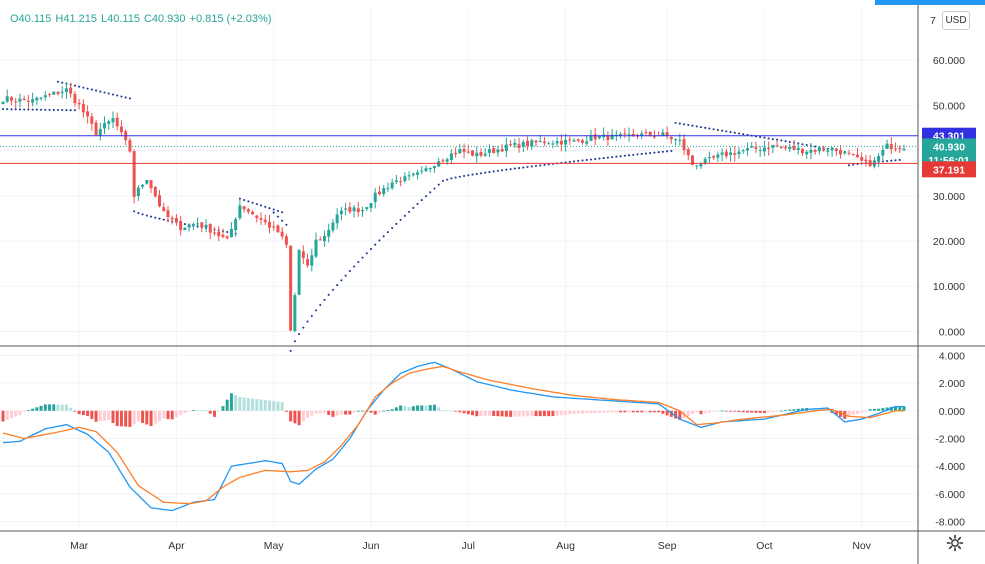 The image size is (985, 564). Describe the element at coordinates (956, 20) in the screenshot. I see `currency-button: USD` at that location.